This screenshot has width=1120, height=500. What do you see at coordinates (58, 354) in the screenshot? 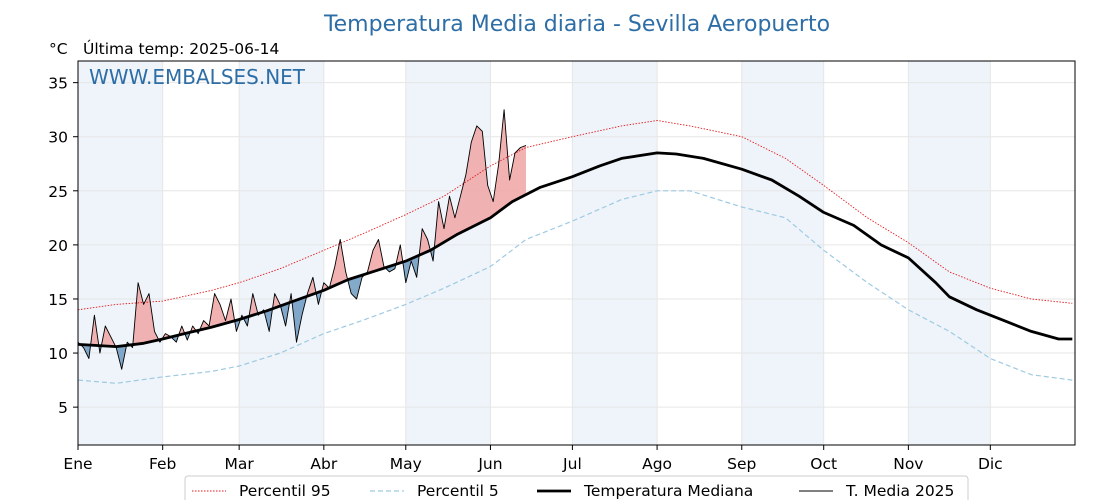
I see `y-tick-label: 10` at bounding box center [58, 354].